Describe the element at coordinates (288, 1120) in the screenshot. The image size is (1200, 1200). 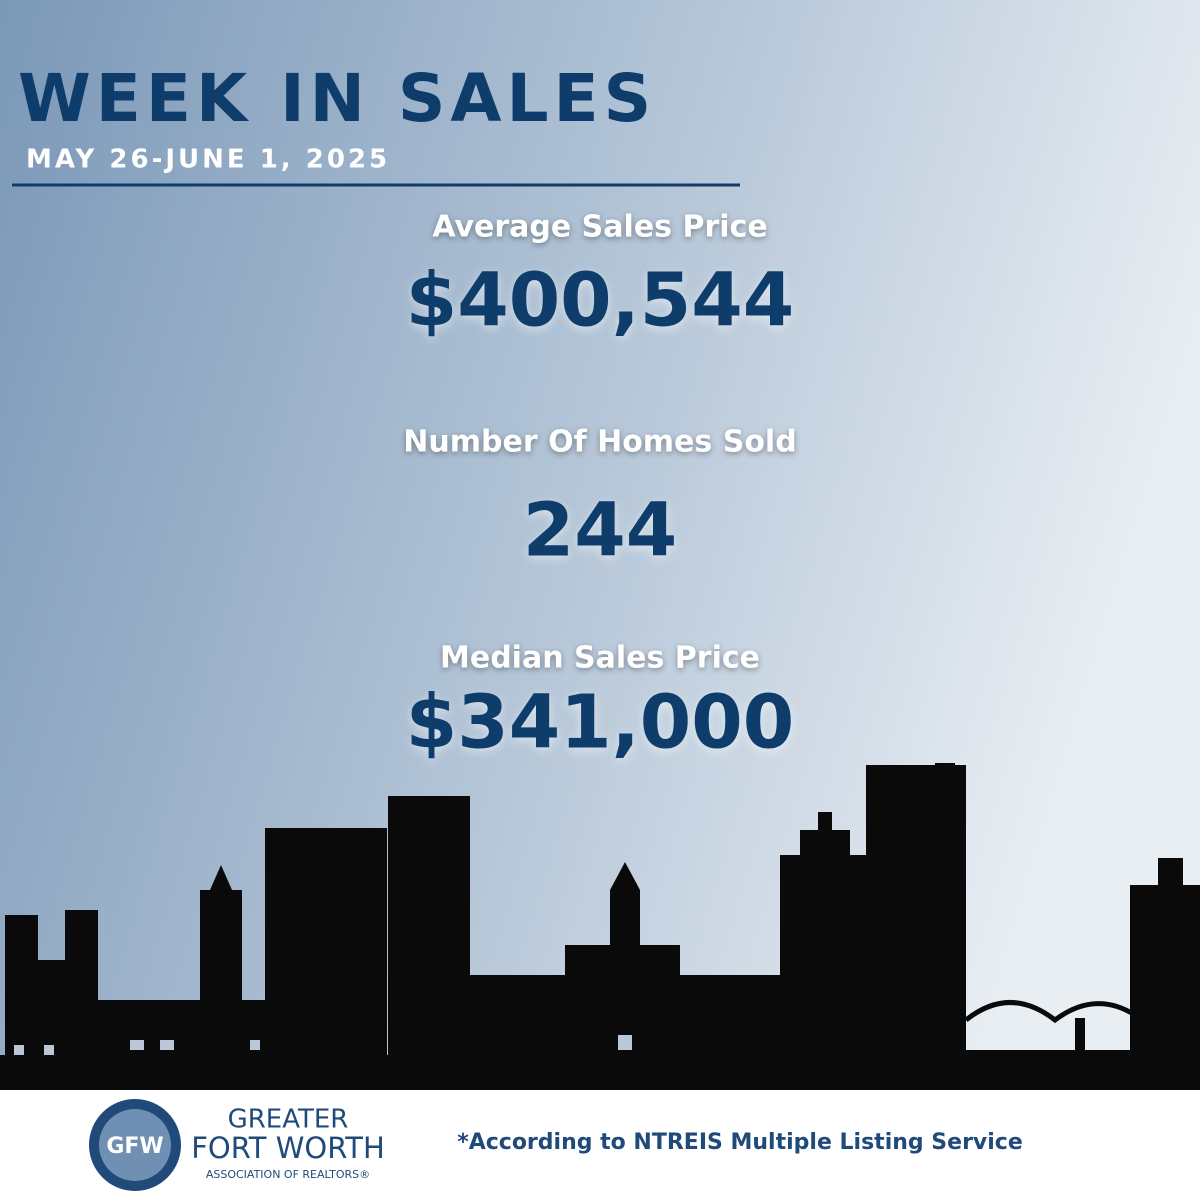
I see `org-line: GREATER` at that location.